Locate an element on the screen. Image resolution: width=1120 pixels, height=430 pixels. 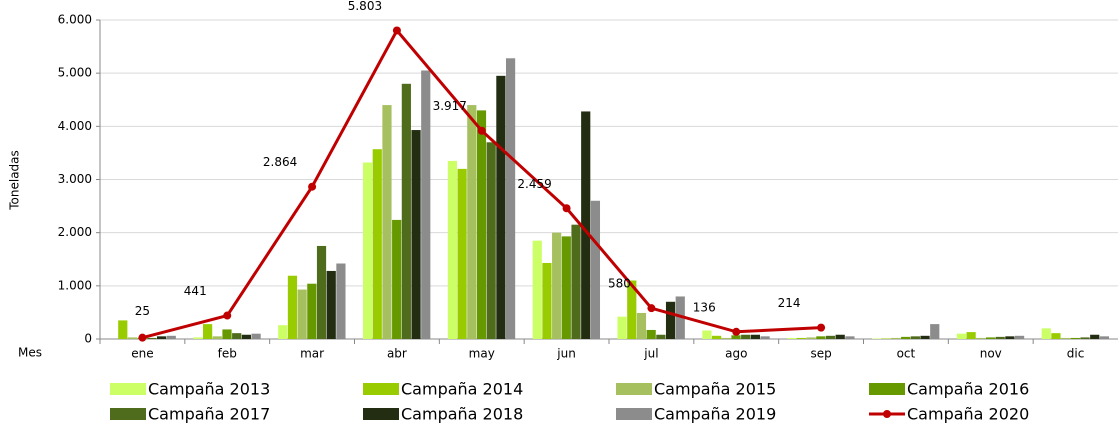
x-tick-label: abr is located at coordinates (397, 354).